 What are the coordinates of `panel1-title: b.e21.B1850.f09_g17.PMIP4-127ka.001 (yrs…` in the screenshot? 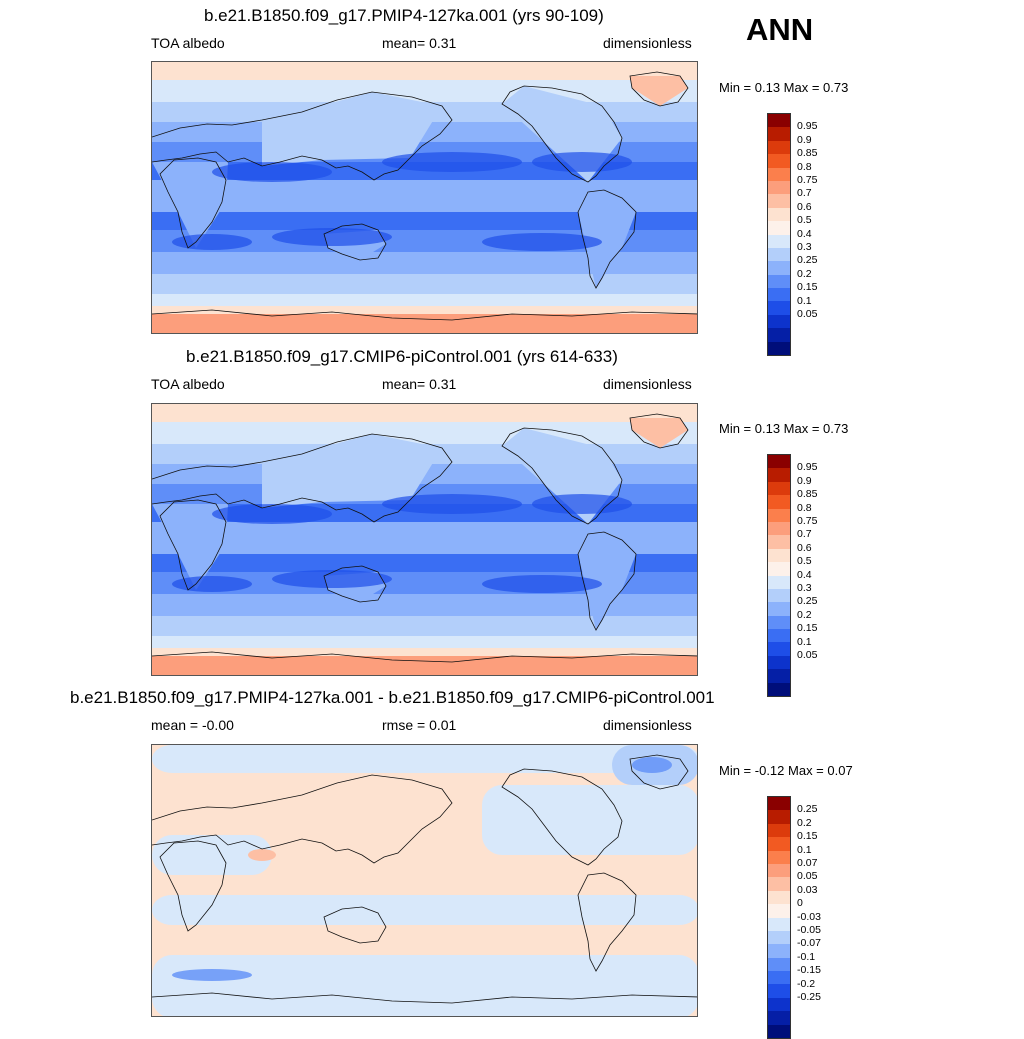 It's located at (404, 15).